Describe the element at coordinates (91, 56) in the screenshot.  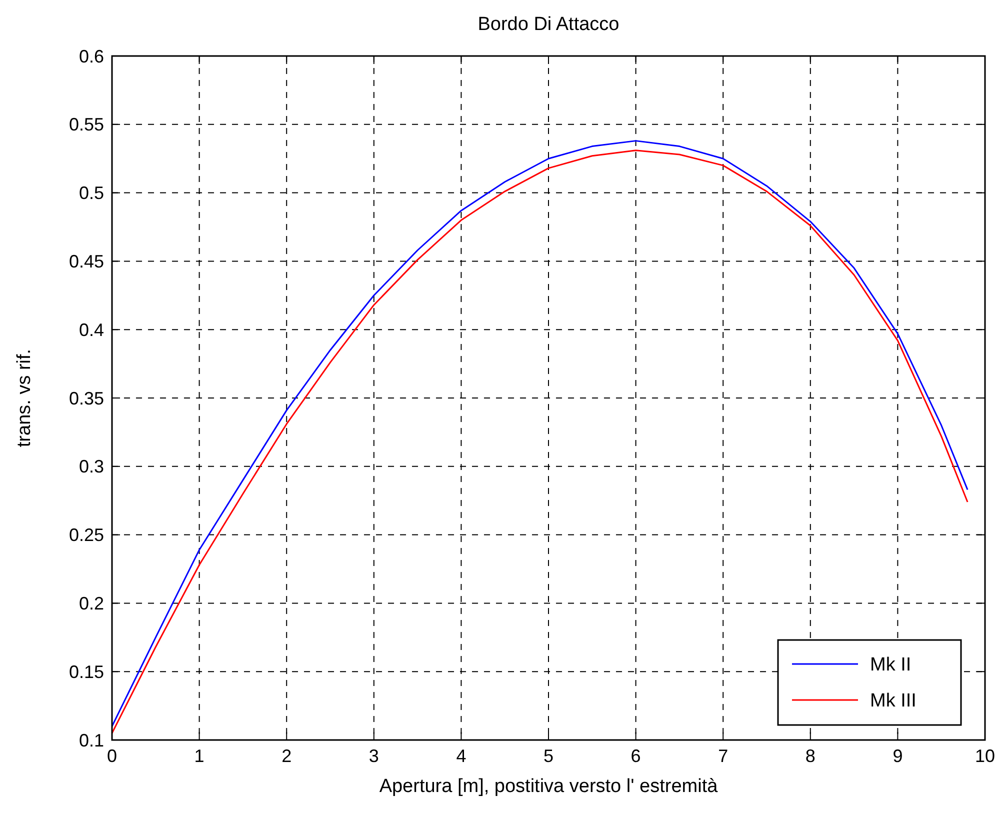
I see `y-tick-label: 0.6` at that location.